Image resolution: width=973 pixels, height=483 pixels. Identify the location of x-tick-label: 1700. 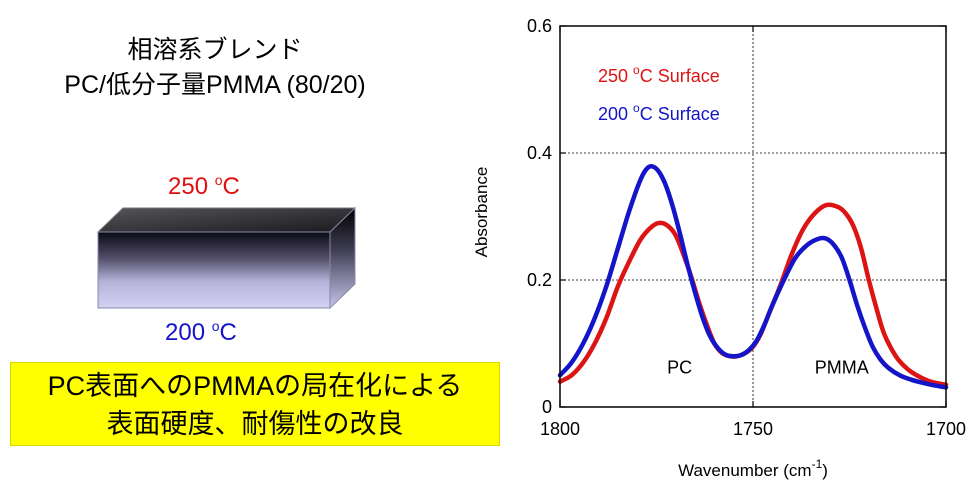
(946, 429).